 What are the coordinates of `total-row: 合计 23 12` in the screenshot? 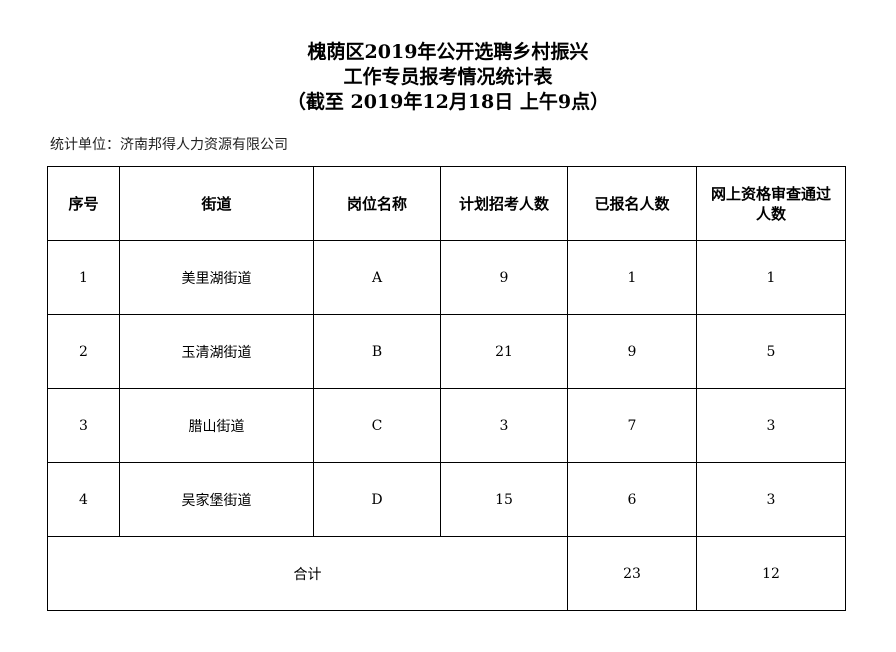 It's located at (446, 573).